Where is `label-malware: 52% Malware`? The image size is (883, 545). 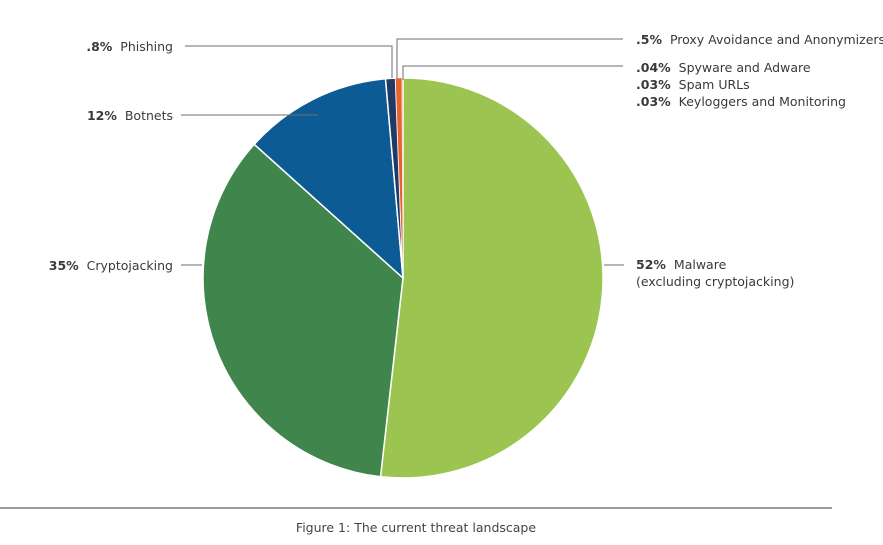
label-malware: 52% Malware is located at coordinates (681, 264).